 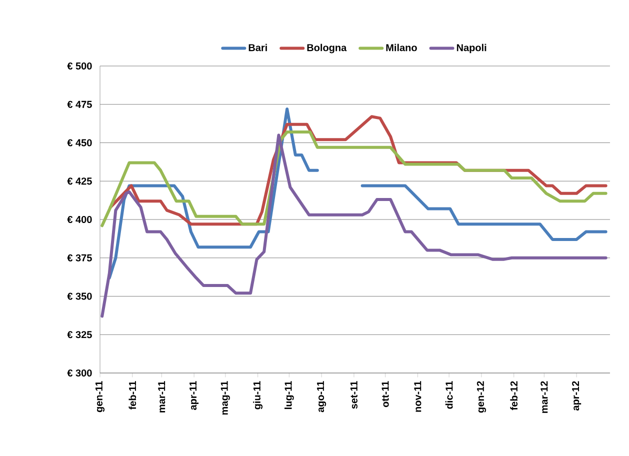 What do you see at coordinates (449, 395) in the screenshot?
I see `x-tick-label: dic-11` at bounding box center [449, 395].